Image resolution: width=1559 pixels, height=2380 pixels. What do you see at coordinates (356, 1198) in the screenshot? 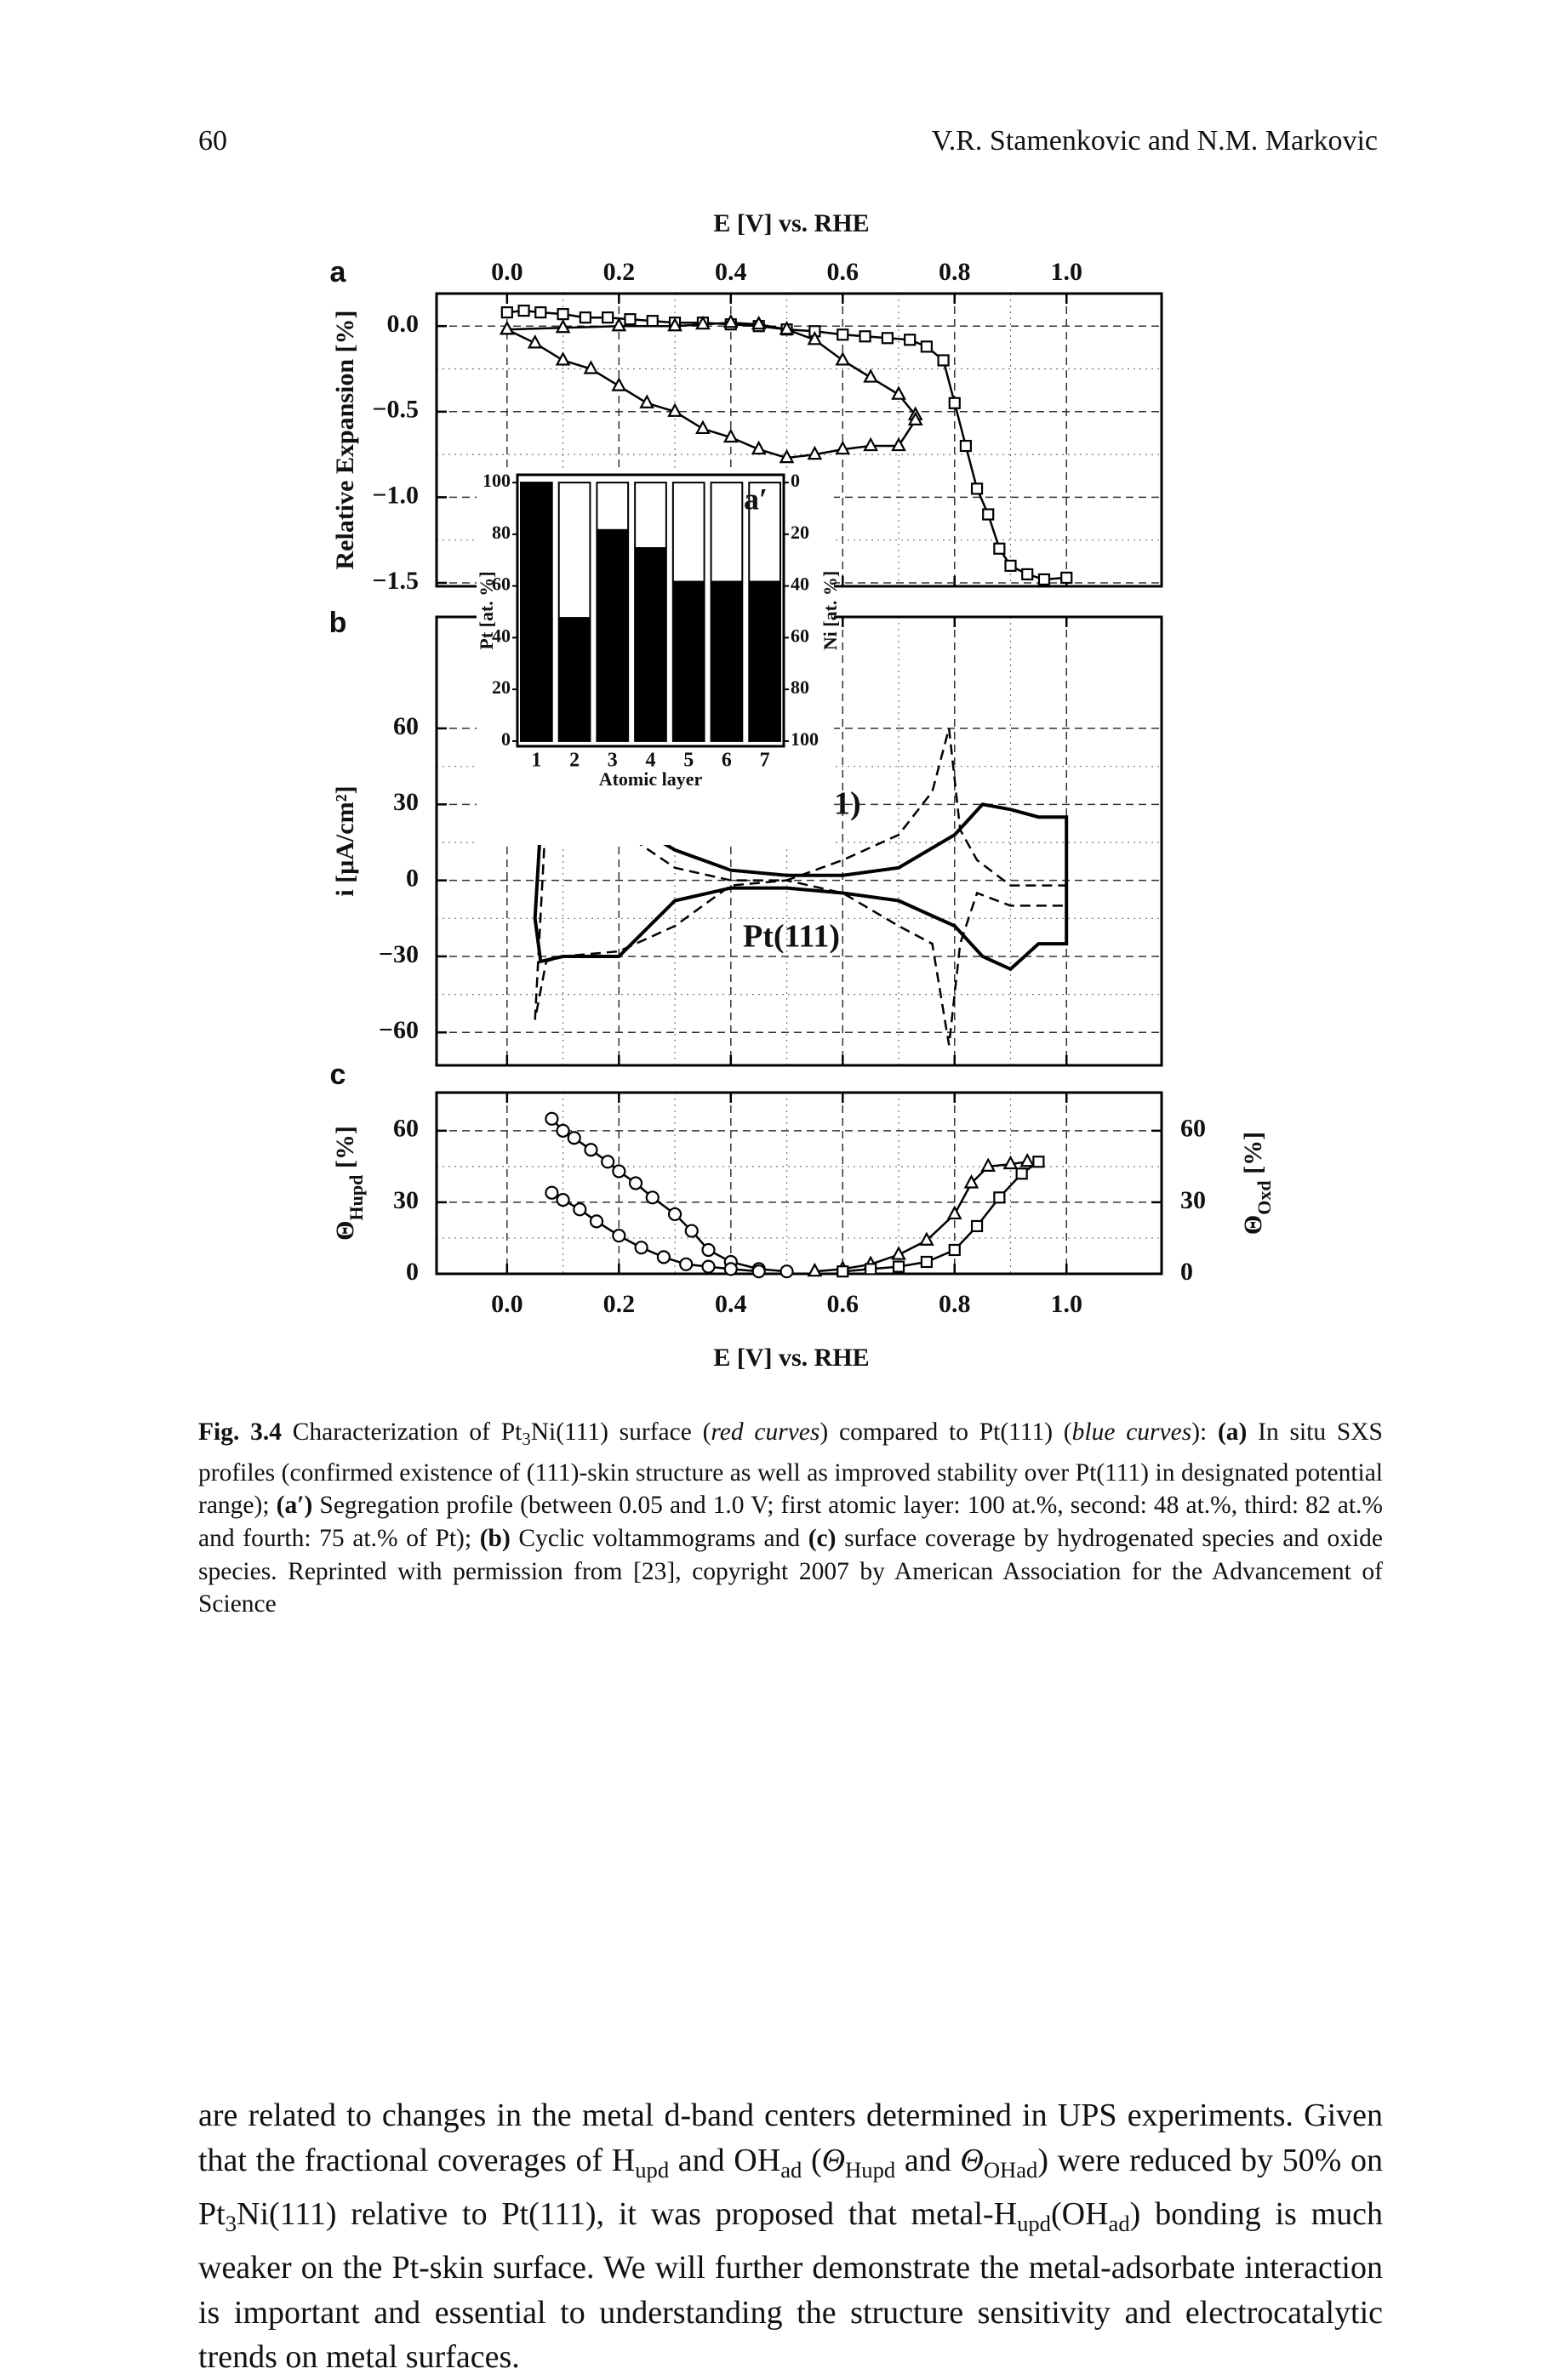
I see `label-part: Hupd` at bounding box center [356, 1198].